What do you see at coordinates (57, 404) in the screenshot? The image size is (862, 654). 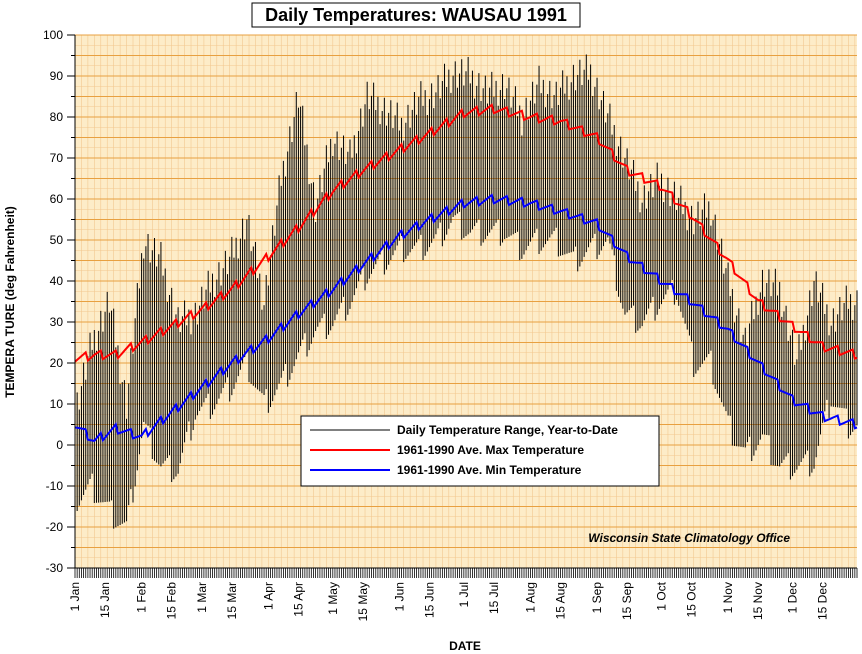 I see `y-tick-label: 10` at bounding box center [57, 404].